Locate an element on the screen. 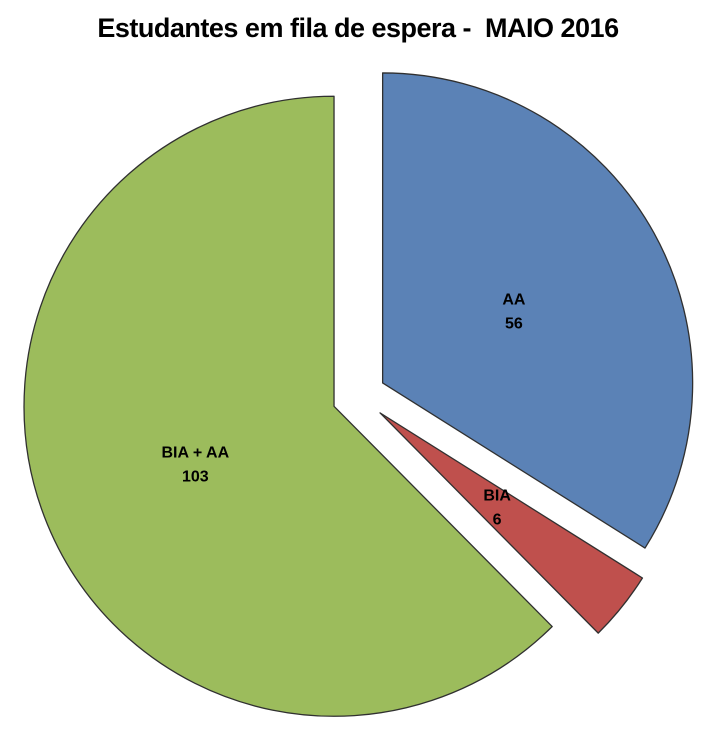 The width and height of the screenshot is (716, 731). pie-slice-bia is located at coordinates (511, 523).